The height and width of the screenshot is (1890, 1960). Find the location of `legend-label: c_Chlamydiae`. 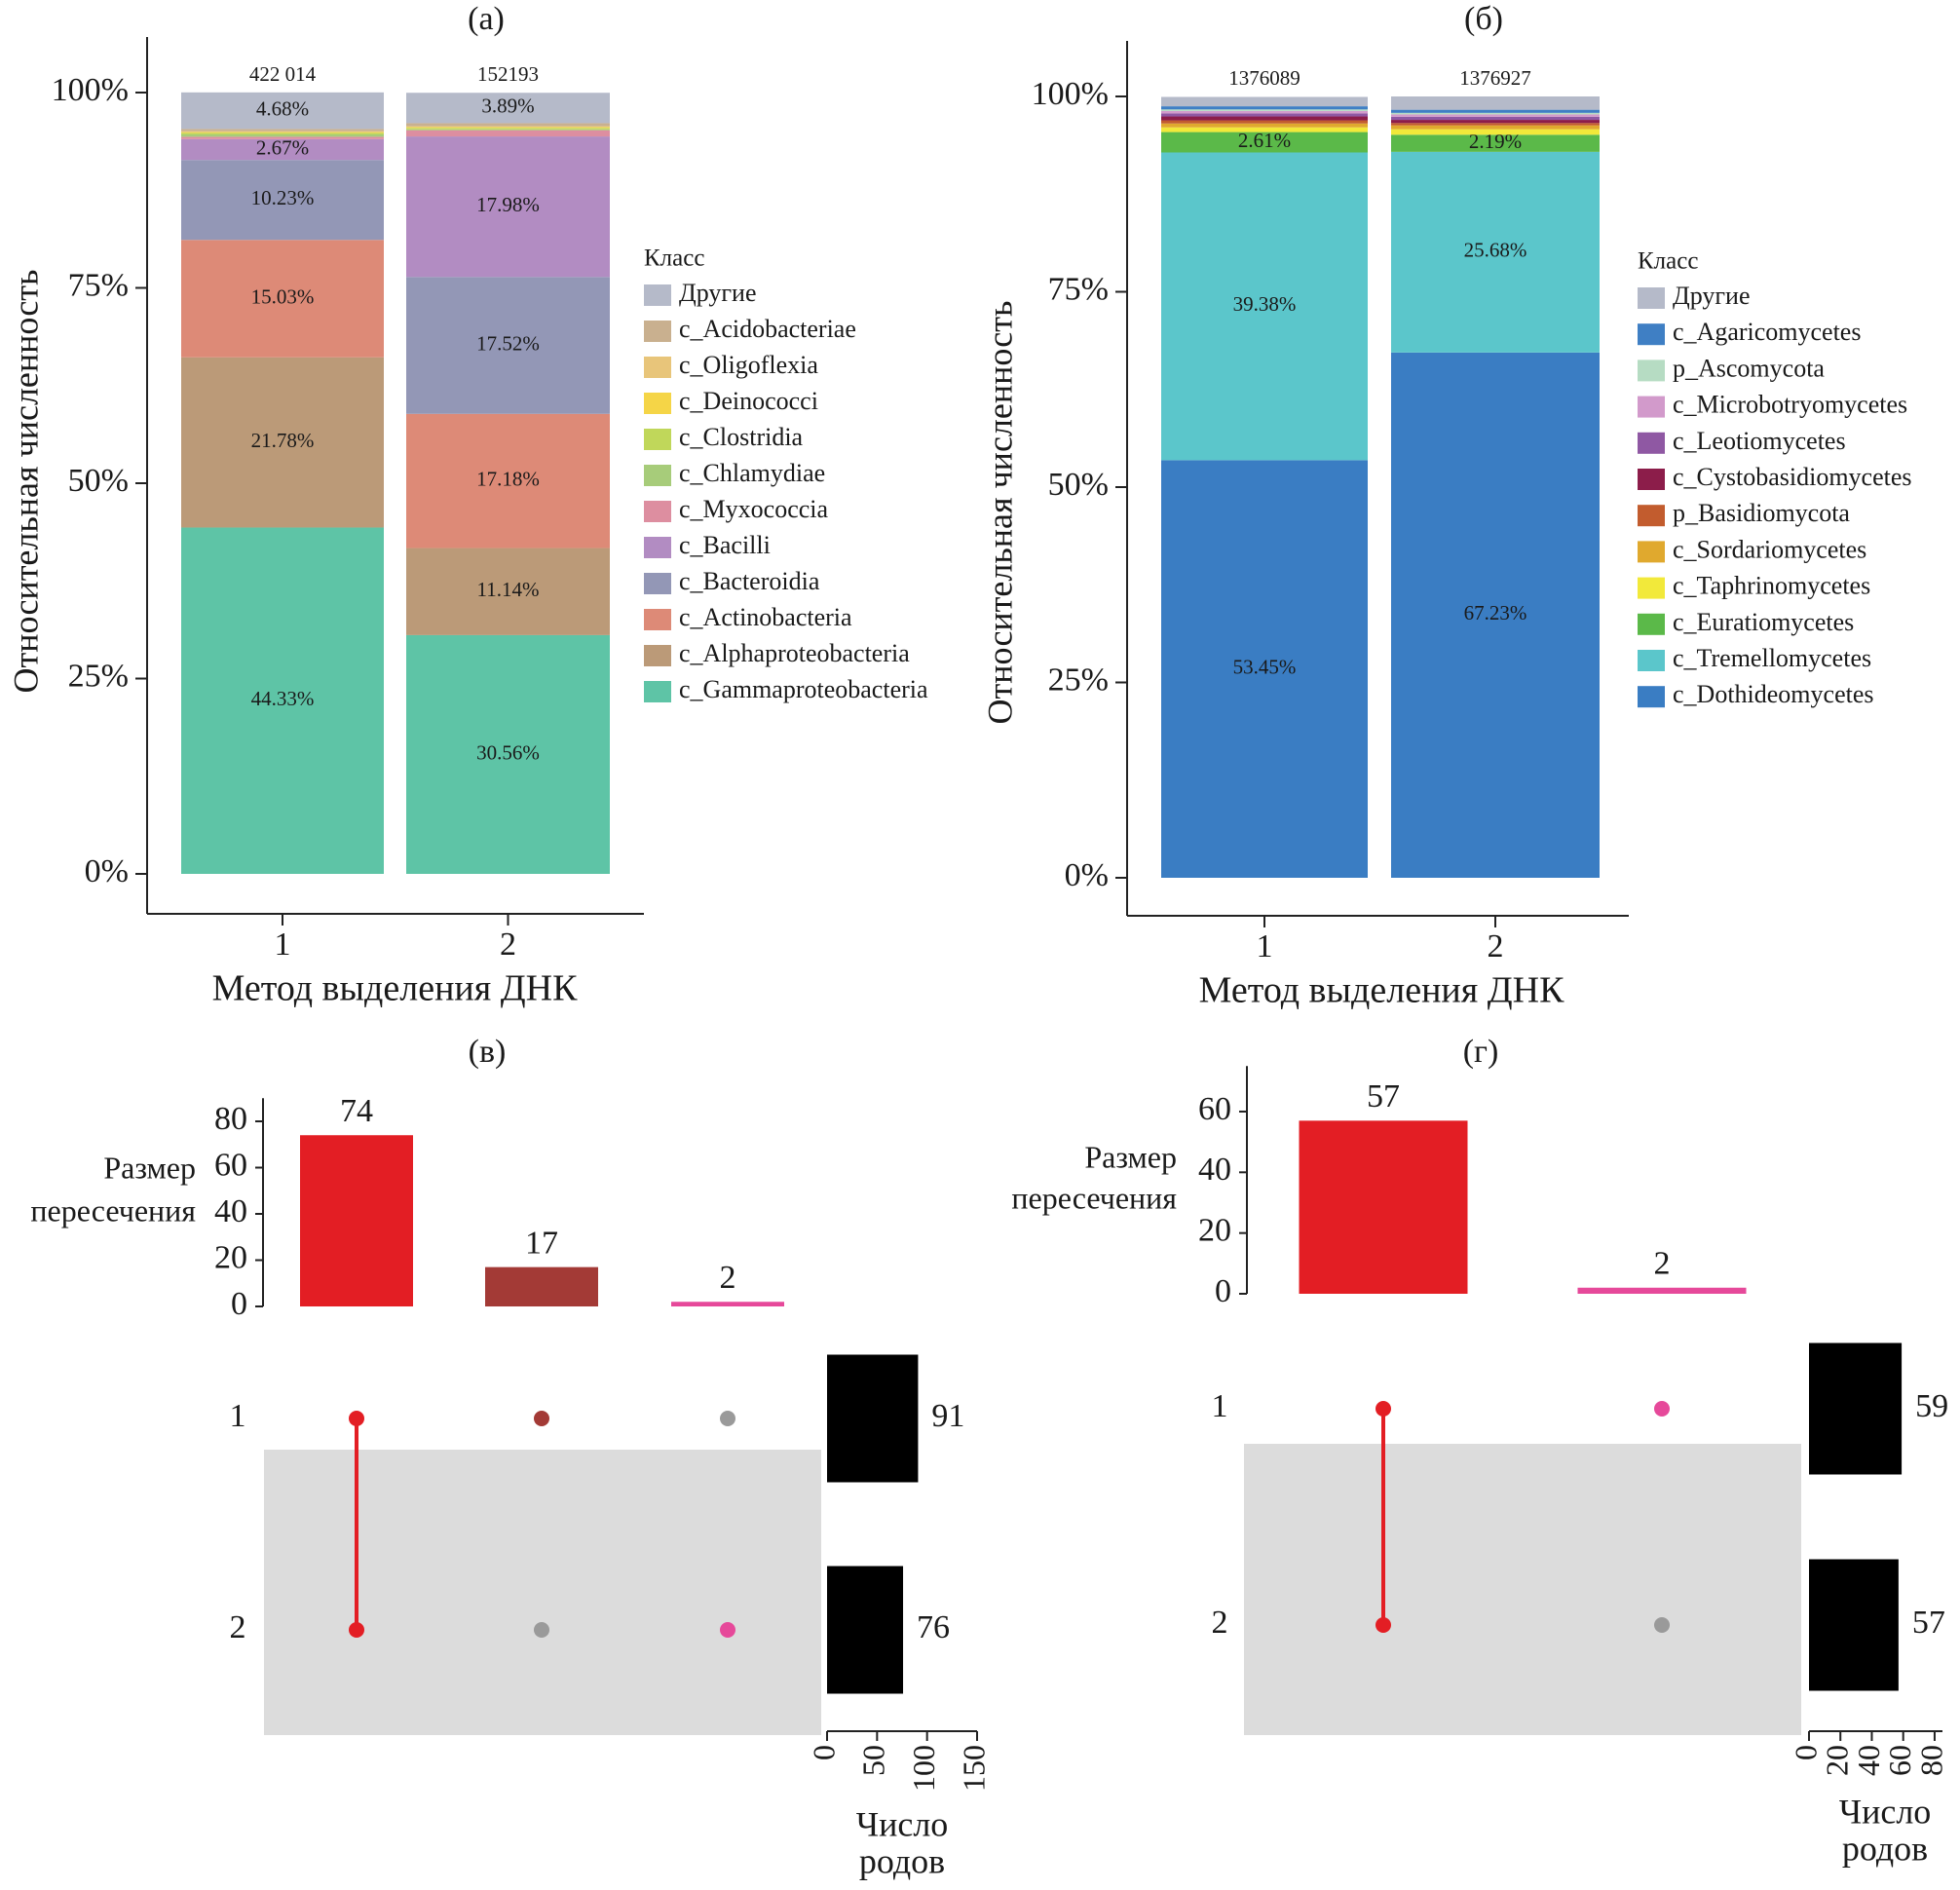

legend-label: c_Chlamydiae is located at coordinates (752, 473).